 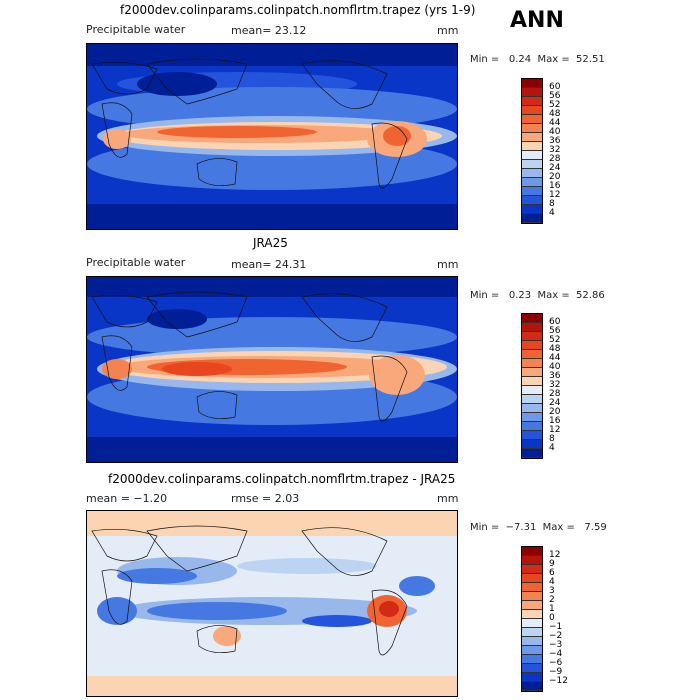 What do you see at coordinates (555, 330) in the screenshot?
I see `colorbar-tick-label: 56` at bounding box center [555, 330].